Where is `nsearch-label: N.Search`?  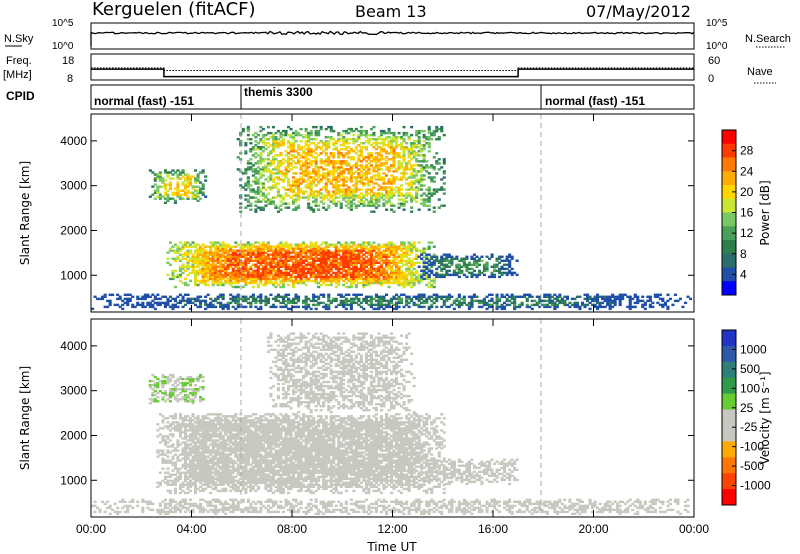
nsearch-label: N.Search is located at coordinates (768, 39).